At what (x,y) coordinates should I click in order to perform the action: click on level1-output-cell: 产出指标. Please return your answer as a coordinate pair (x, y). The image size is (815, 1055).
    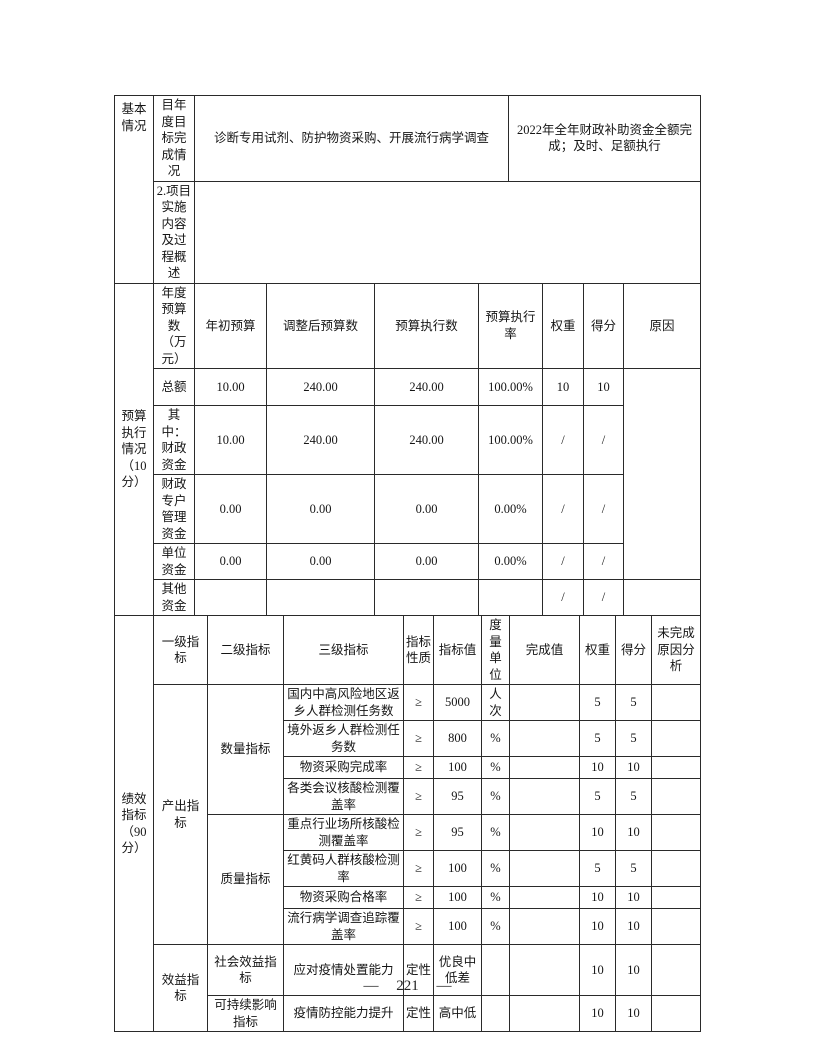
    Looking at the image, I should click on (180, 814).